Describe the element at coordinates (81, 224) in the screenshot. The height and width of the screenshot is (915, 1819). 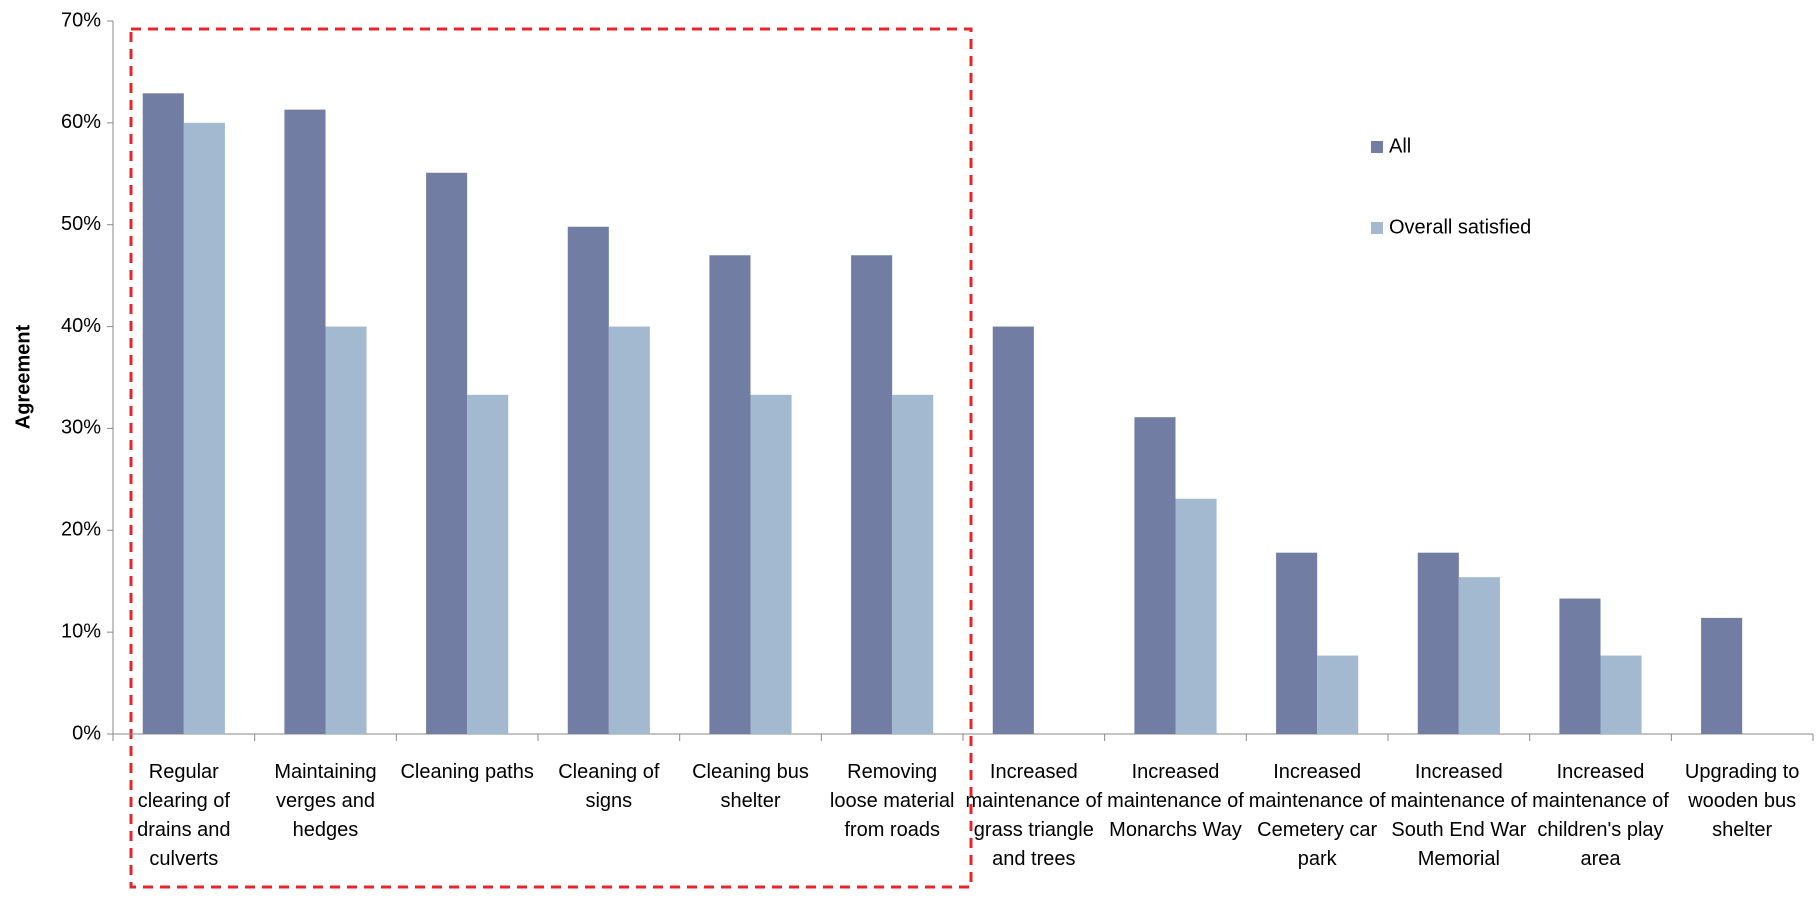
I see `y-tick-label: 50%` at that location.